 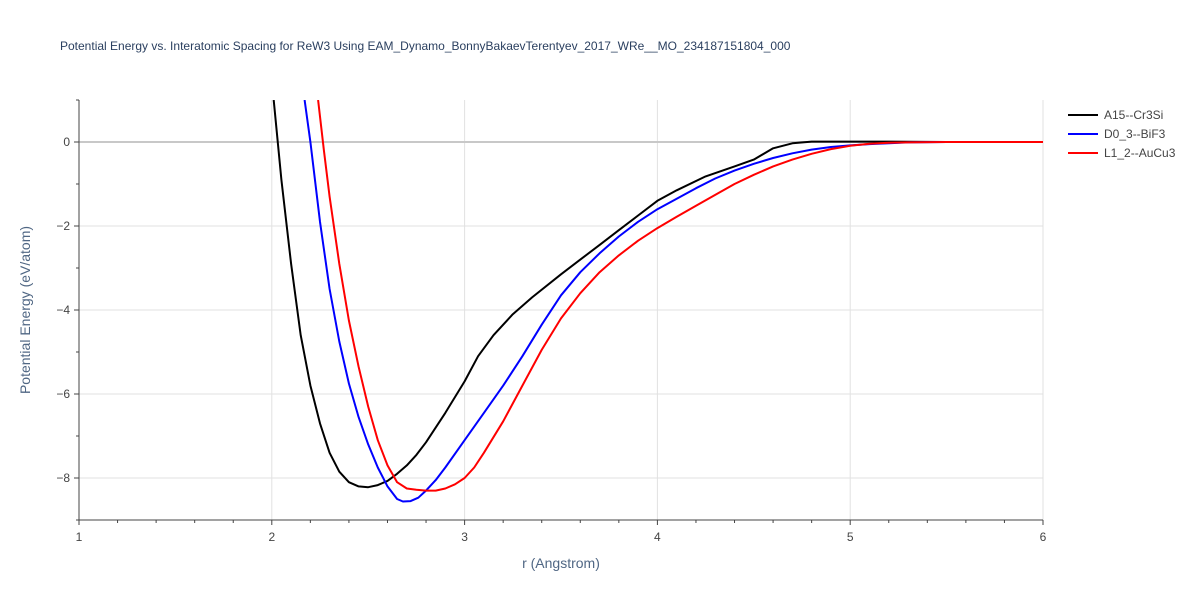 What do you see at coordinates (66, 142) in the screenshot?
I see `y-tick-label: 0` at bounding box center [66, 142].